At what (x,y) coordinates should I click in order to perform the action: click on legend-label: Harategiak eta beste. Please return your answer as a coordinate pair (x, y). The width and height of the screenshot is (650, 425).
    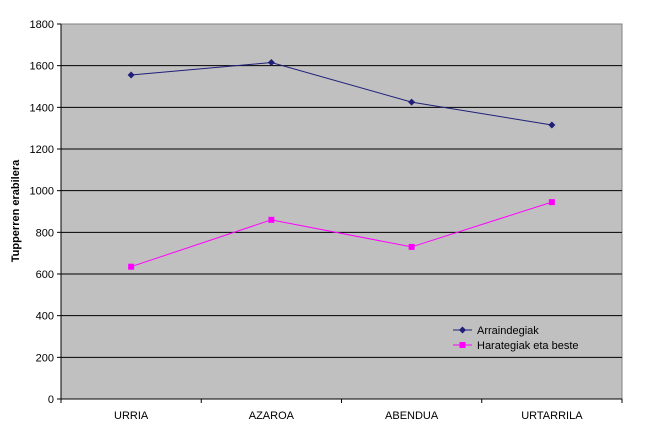
    Looking at the image, I should click on (528, 346).